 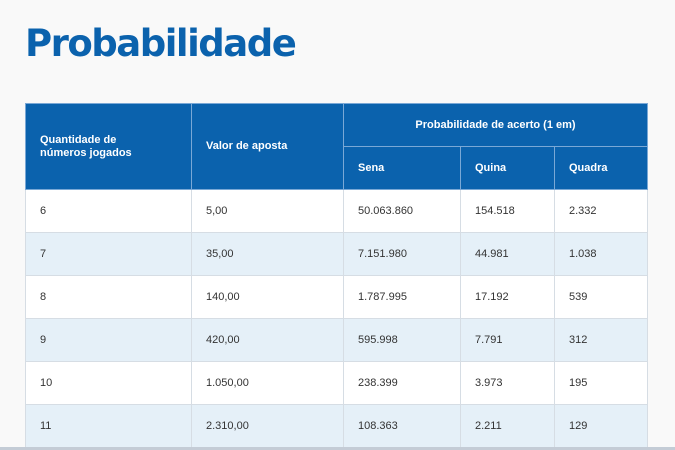 I want to click on table-row: 11 2.310,00 108.363 2.211 129, so click(x=336, y=426).